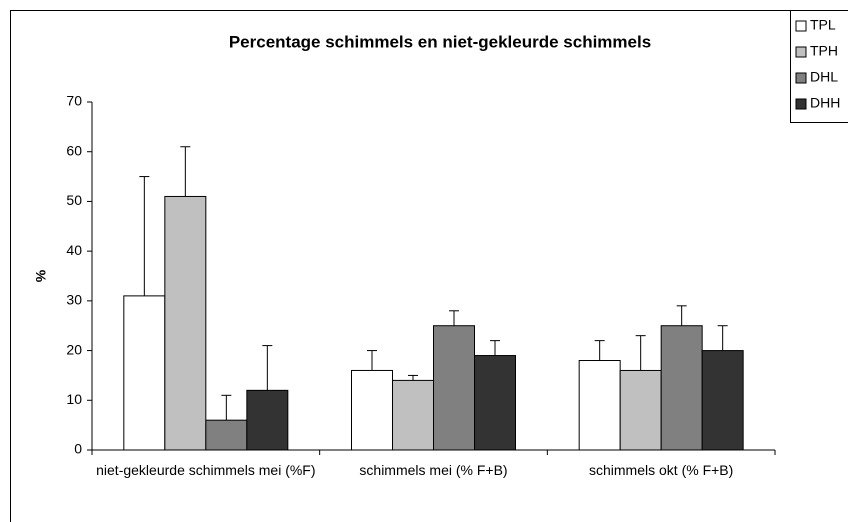  I want to click on y-tick-label: 30, so click(74, 300).